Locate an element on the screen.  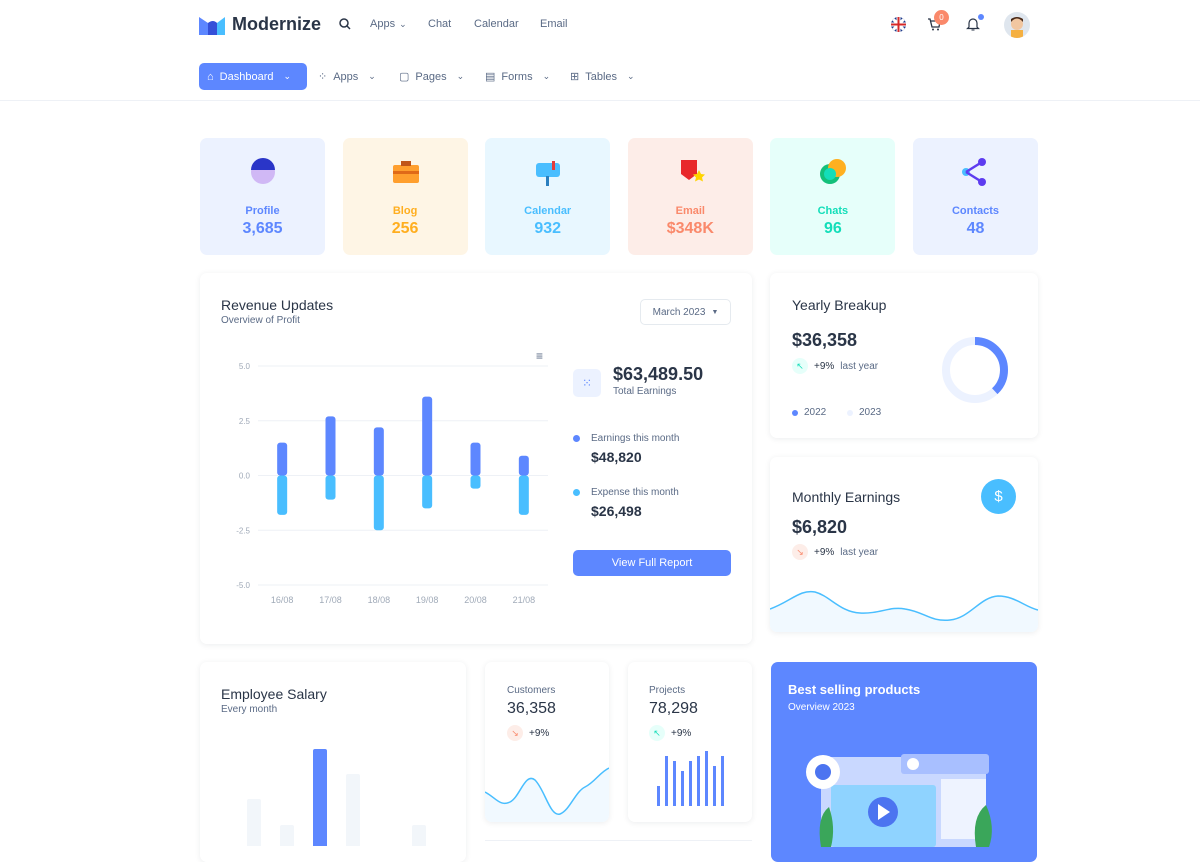
total-earnings-value: $63,489.50 is located at coordinates (658, 374).